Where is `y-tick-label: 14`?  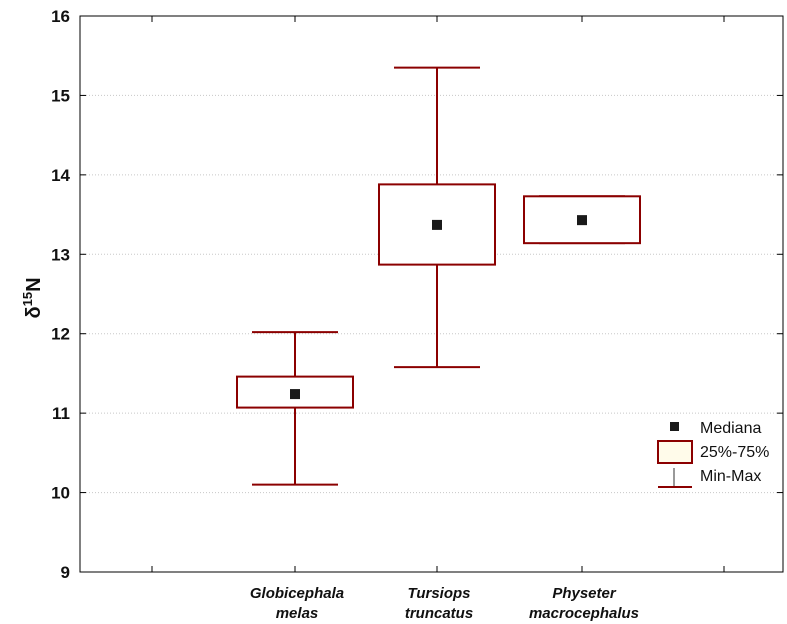 y-tick-label: 14 is located at coordinates (60, 175).